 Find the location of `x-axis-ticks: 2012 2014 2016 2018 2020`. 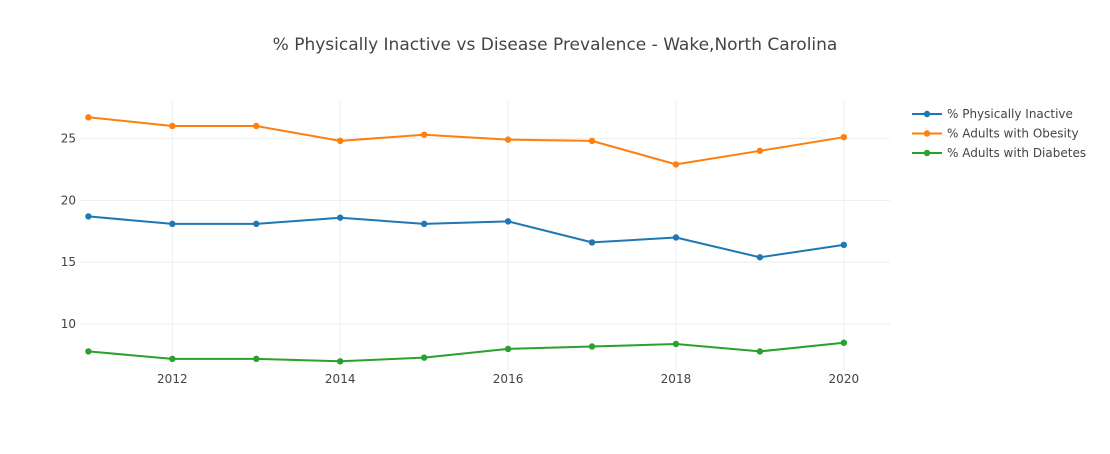

x-axis-ticks: 2012 2014 2016 2018 2020 is located at coordinates (508, 379).